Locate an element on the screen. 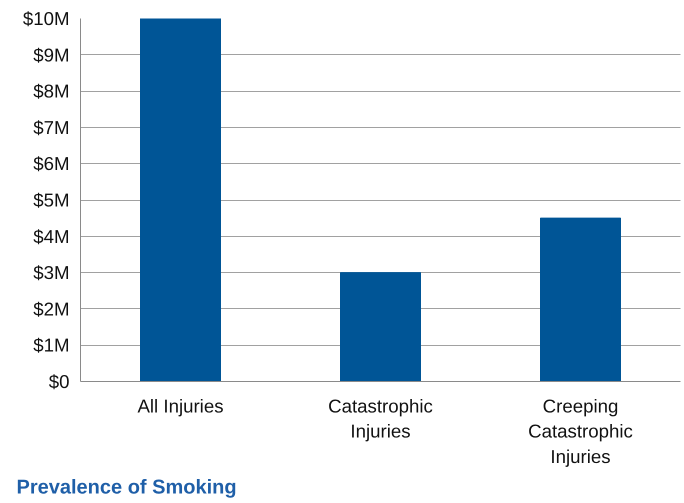 Image resolution: width=684 pixels, height=503 pixels. x-tick-label: Creeping Catastrophic Injuries is located at coordinates (580, 431).